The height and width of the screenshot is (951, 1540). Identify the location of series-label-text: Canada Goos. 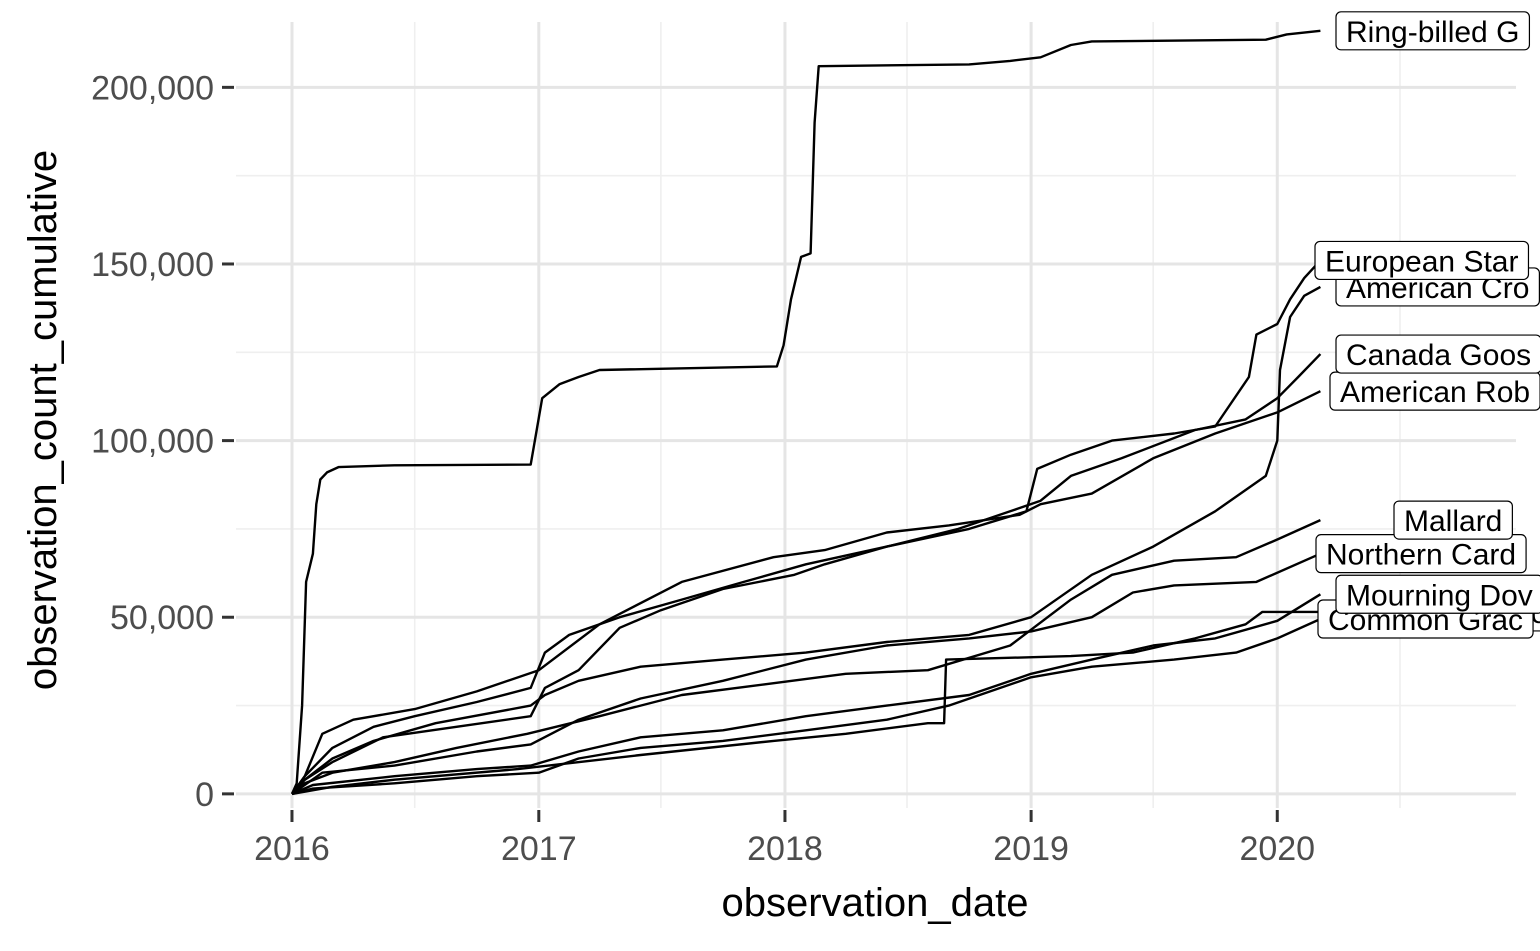
(1438, 355).